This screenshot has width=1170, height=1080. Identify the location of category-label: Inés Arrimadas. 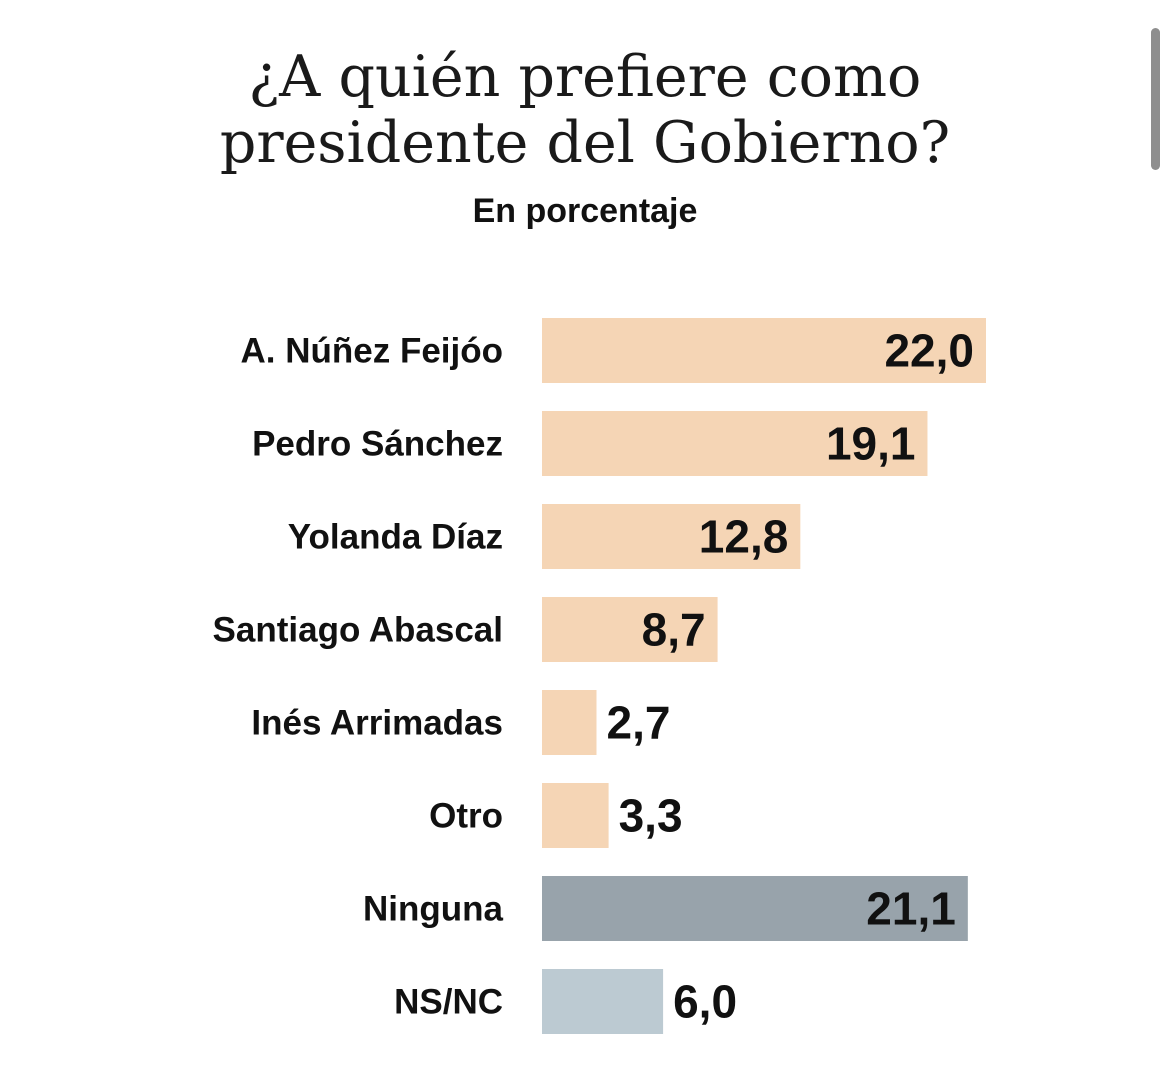
(377, 723).